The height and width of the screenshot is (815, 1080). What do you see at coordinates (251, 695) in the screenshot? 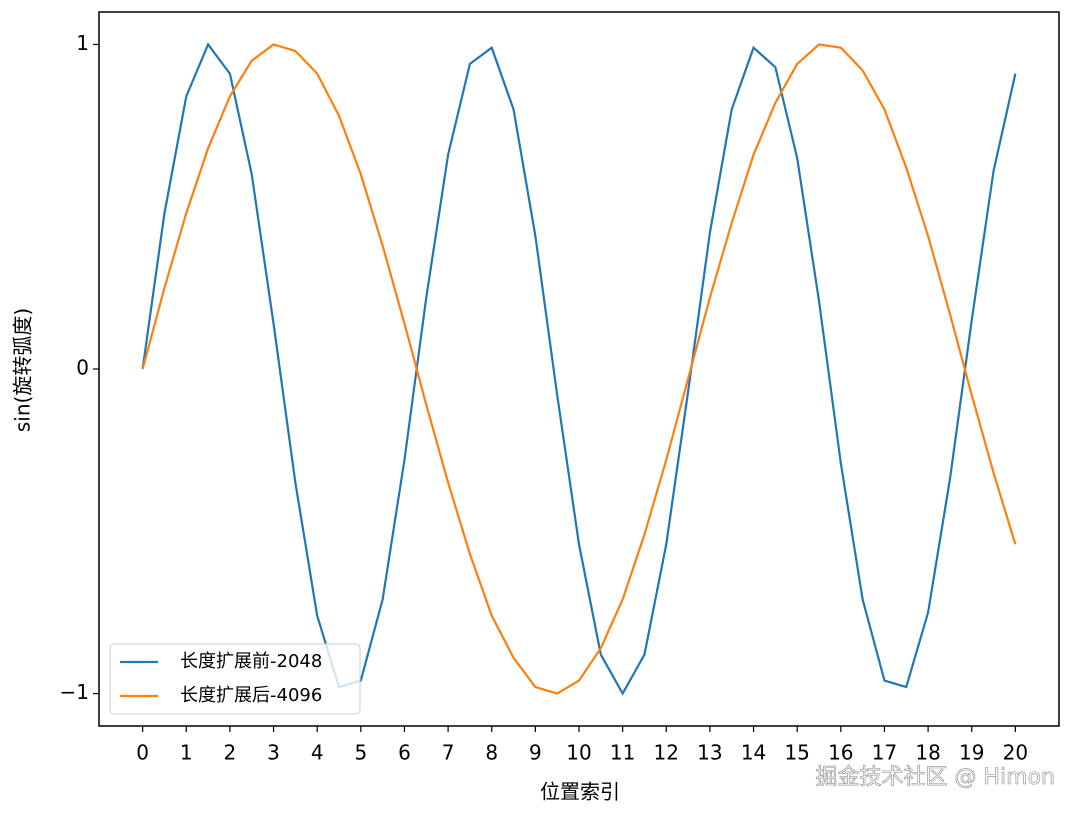
I see `legend-label: 长度扩展后-4096` at bounding box center [251, 695].